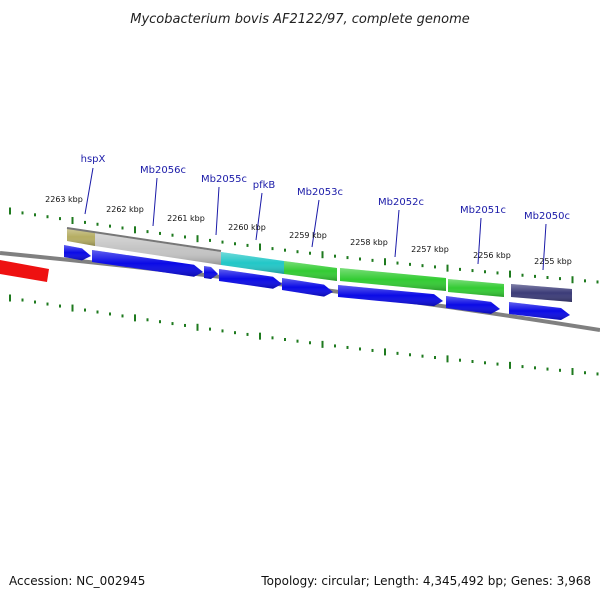  I want to click on gene-label-hspx: hspX, so click(93, 159).